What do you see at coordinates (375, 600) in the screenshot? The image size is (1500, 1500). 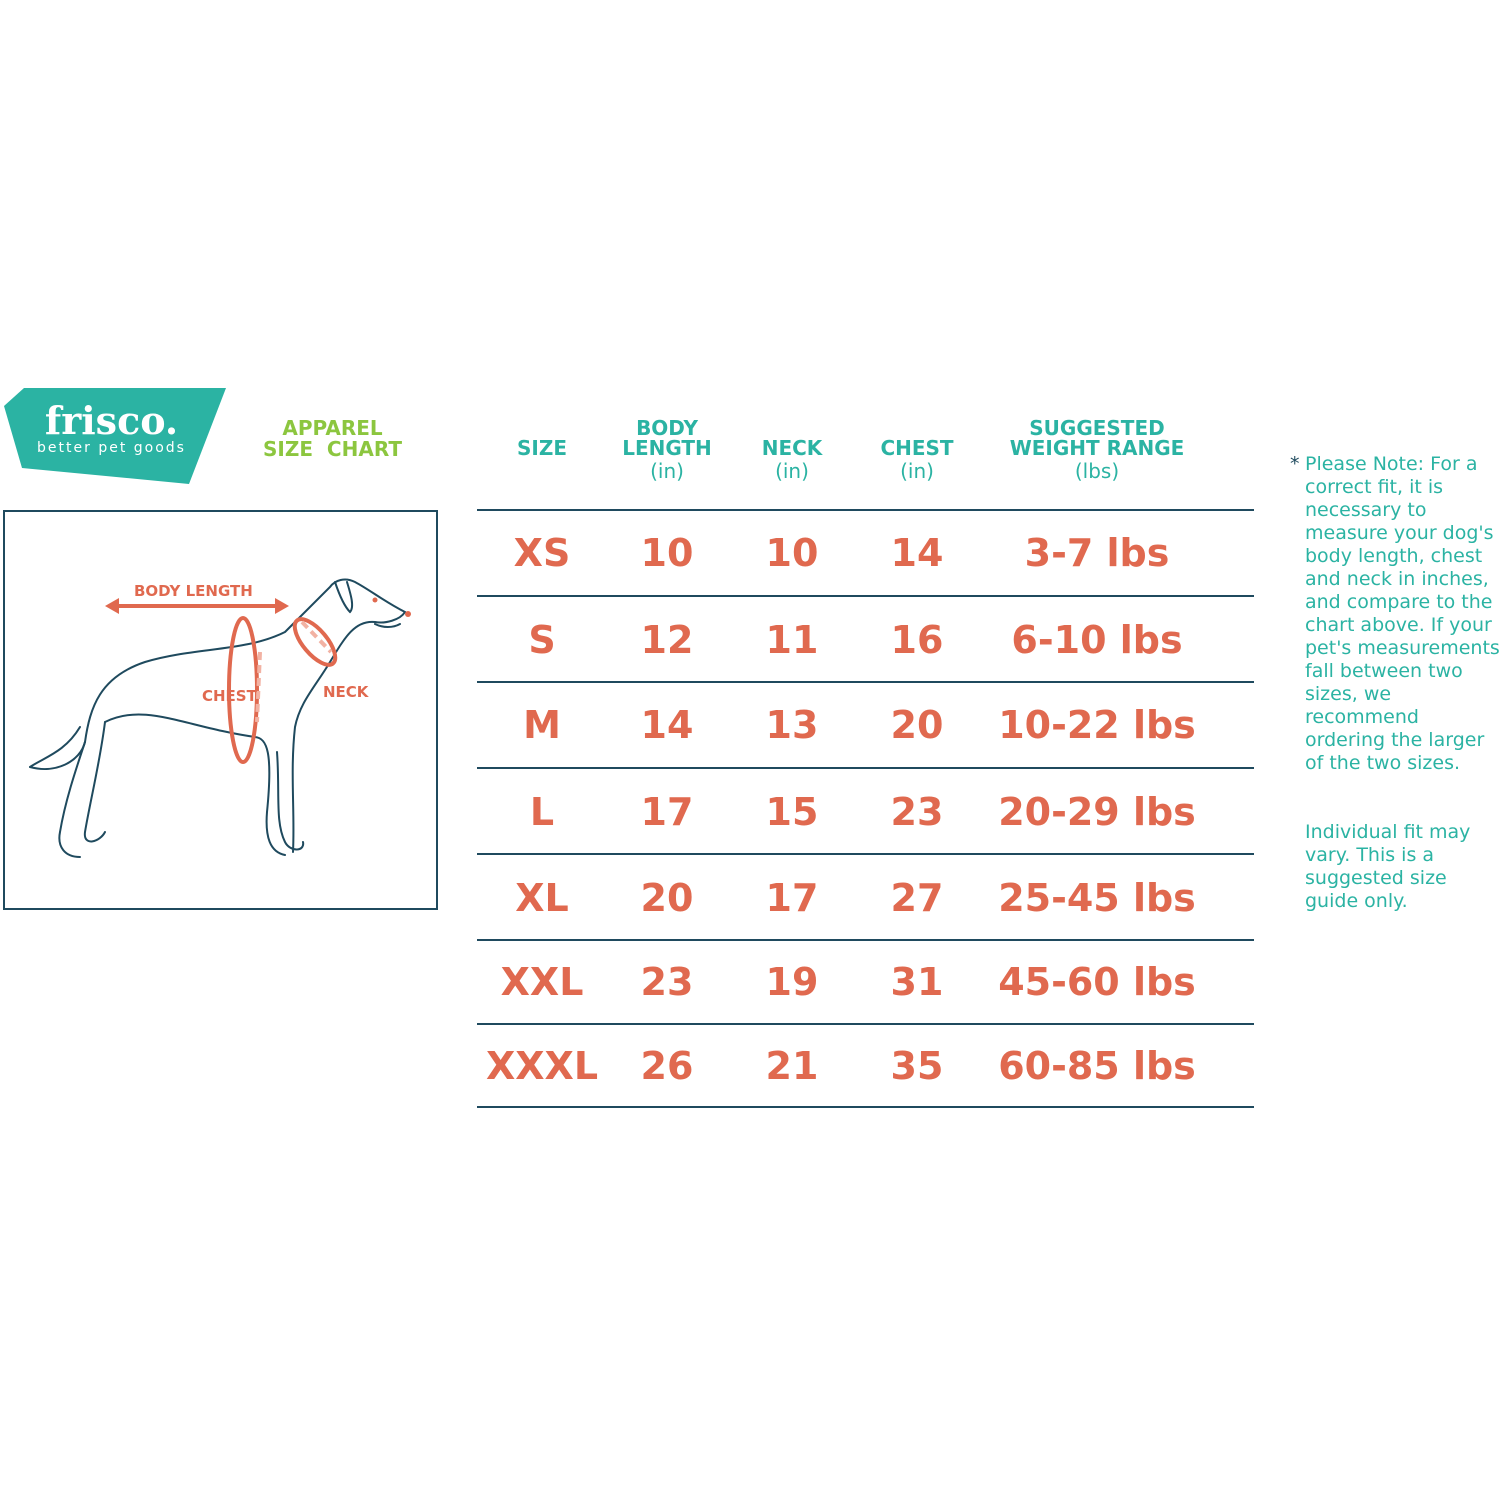 I see `dog-eye` at bounding box center [375, 600].